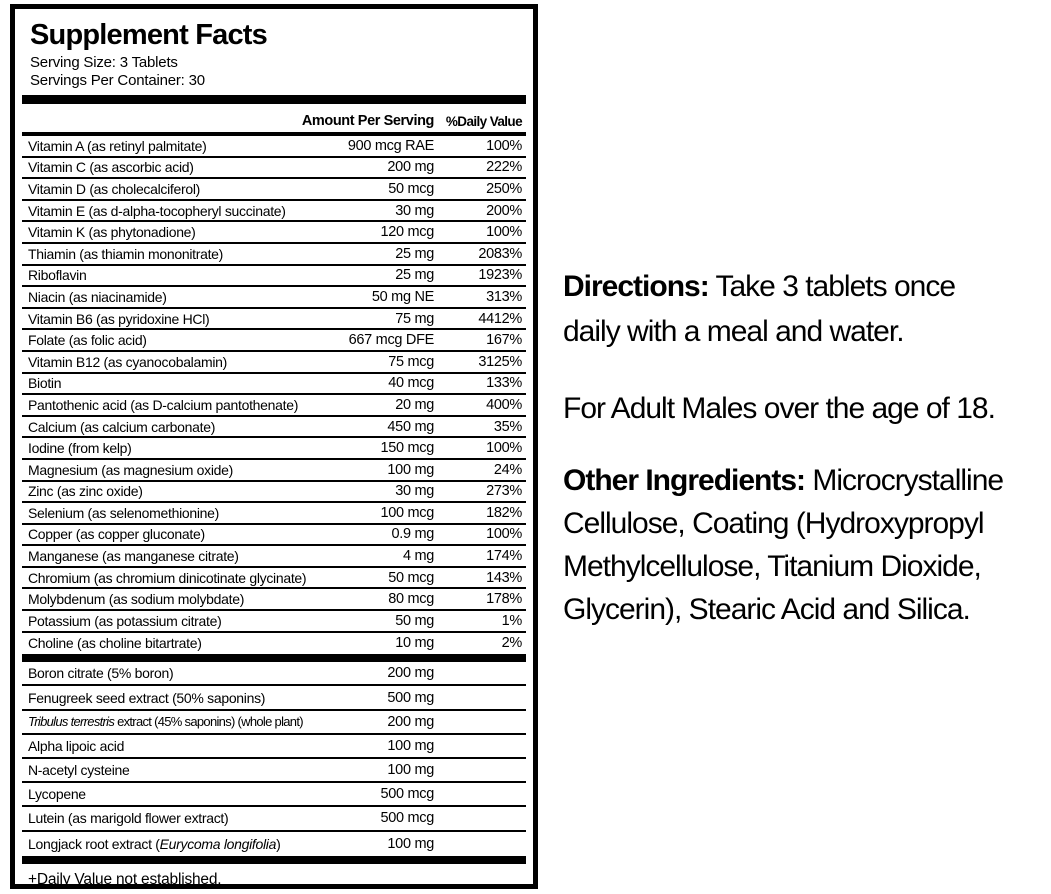  I want to click on daily-value-percent: 182%, so click(504, 512).